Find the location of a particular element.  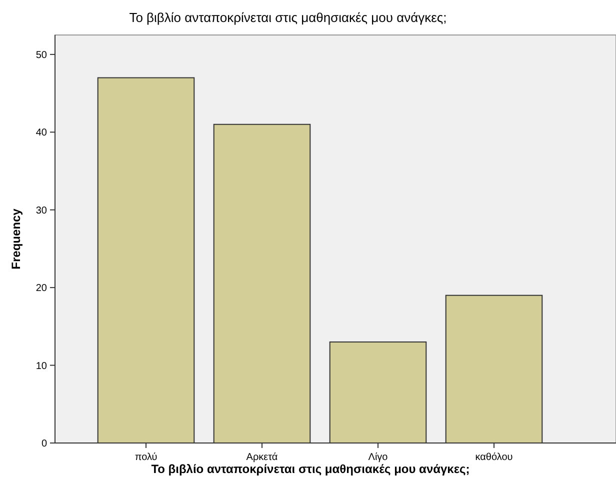

y-axis-title: Frequency is located at coordinates (16, 239).